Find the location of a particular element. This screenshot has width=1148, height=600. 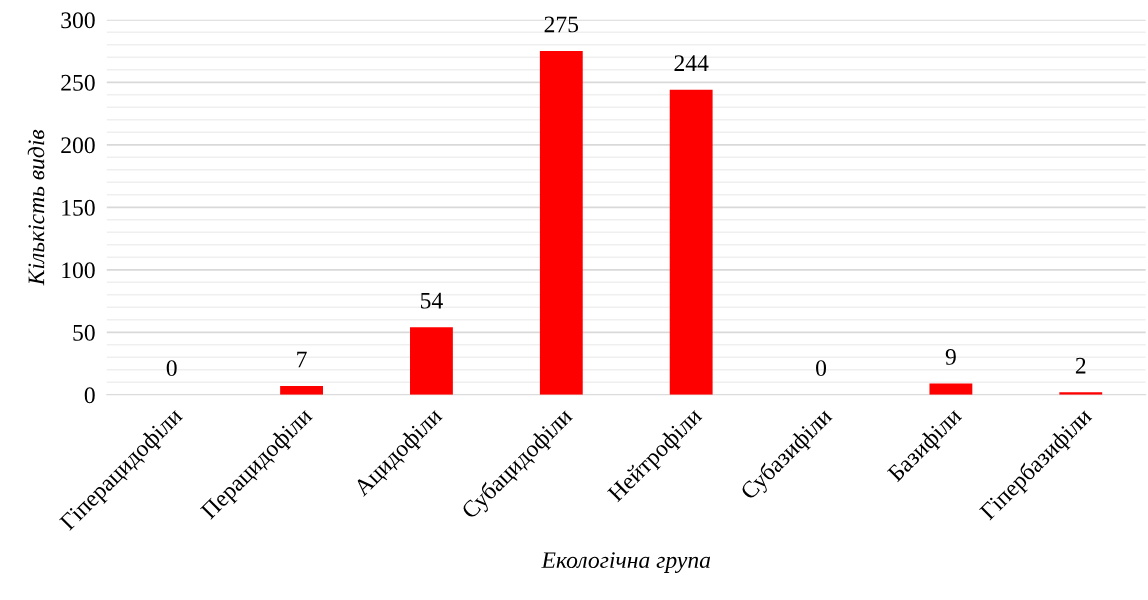

data-label: 275 is located at coordinates (561, 24).